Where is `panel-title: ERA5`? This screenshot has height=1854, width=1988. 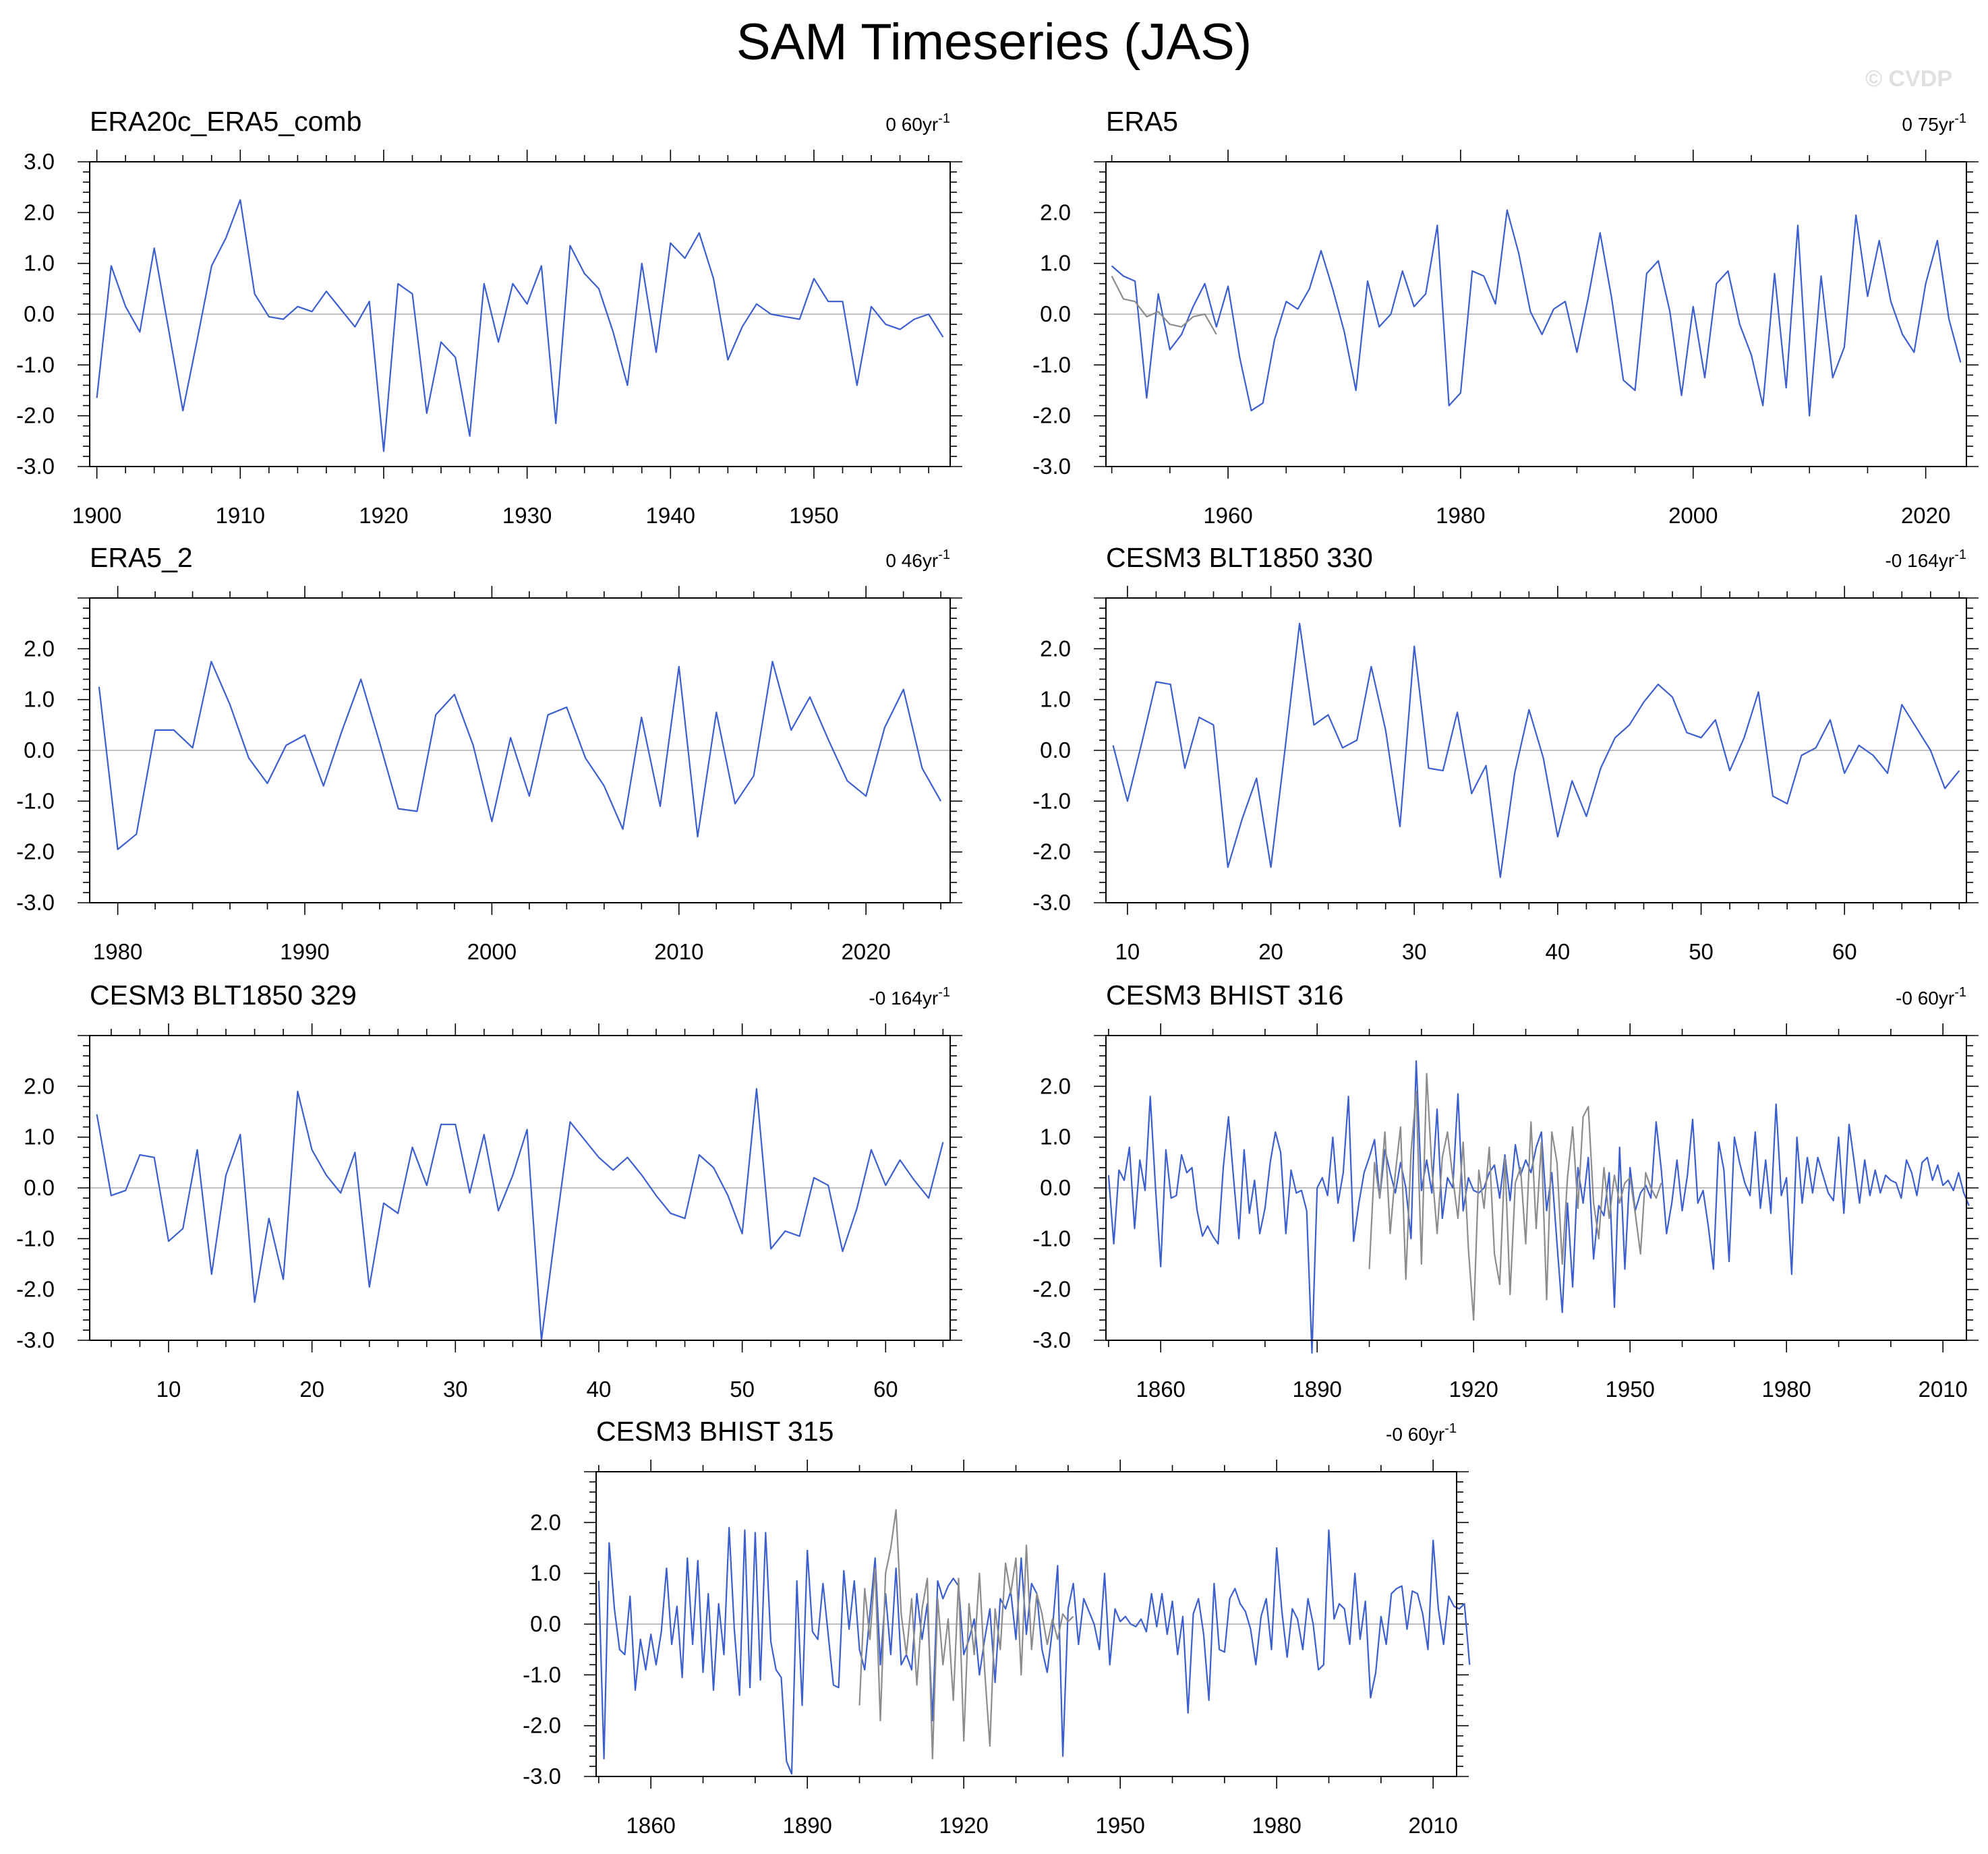
panel-title: ERA5 is located at coordinates (1142, 121).